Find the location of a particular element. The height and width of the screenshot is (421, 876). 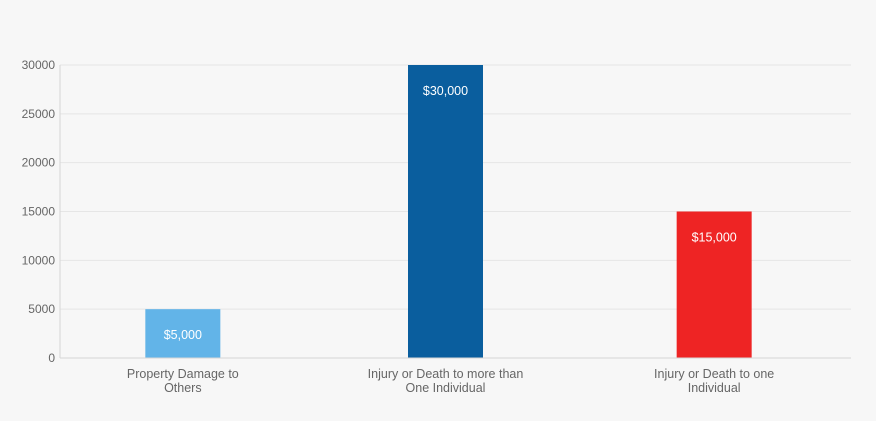

x-category-label-line: Injury or Death to one is located at coordinates (714, 374).